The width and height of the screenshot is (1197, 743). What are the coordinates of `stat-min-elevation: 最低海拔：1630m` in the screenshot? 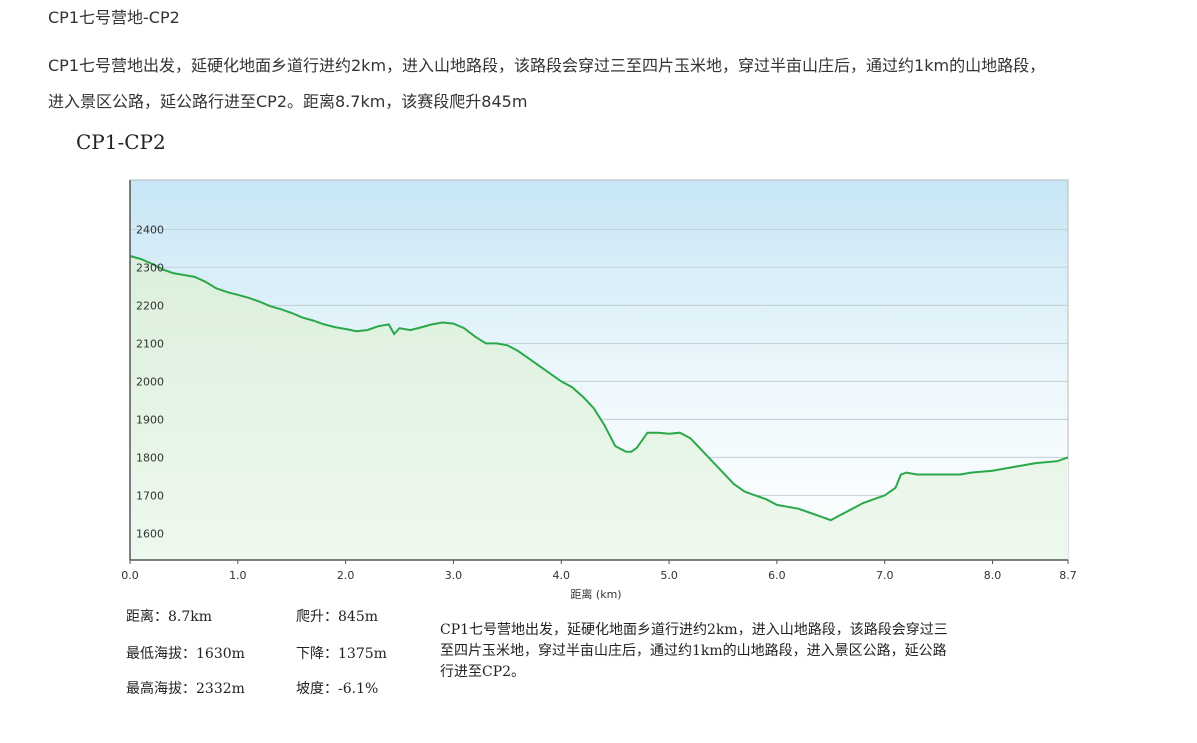 It's located at (185, 654).